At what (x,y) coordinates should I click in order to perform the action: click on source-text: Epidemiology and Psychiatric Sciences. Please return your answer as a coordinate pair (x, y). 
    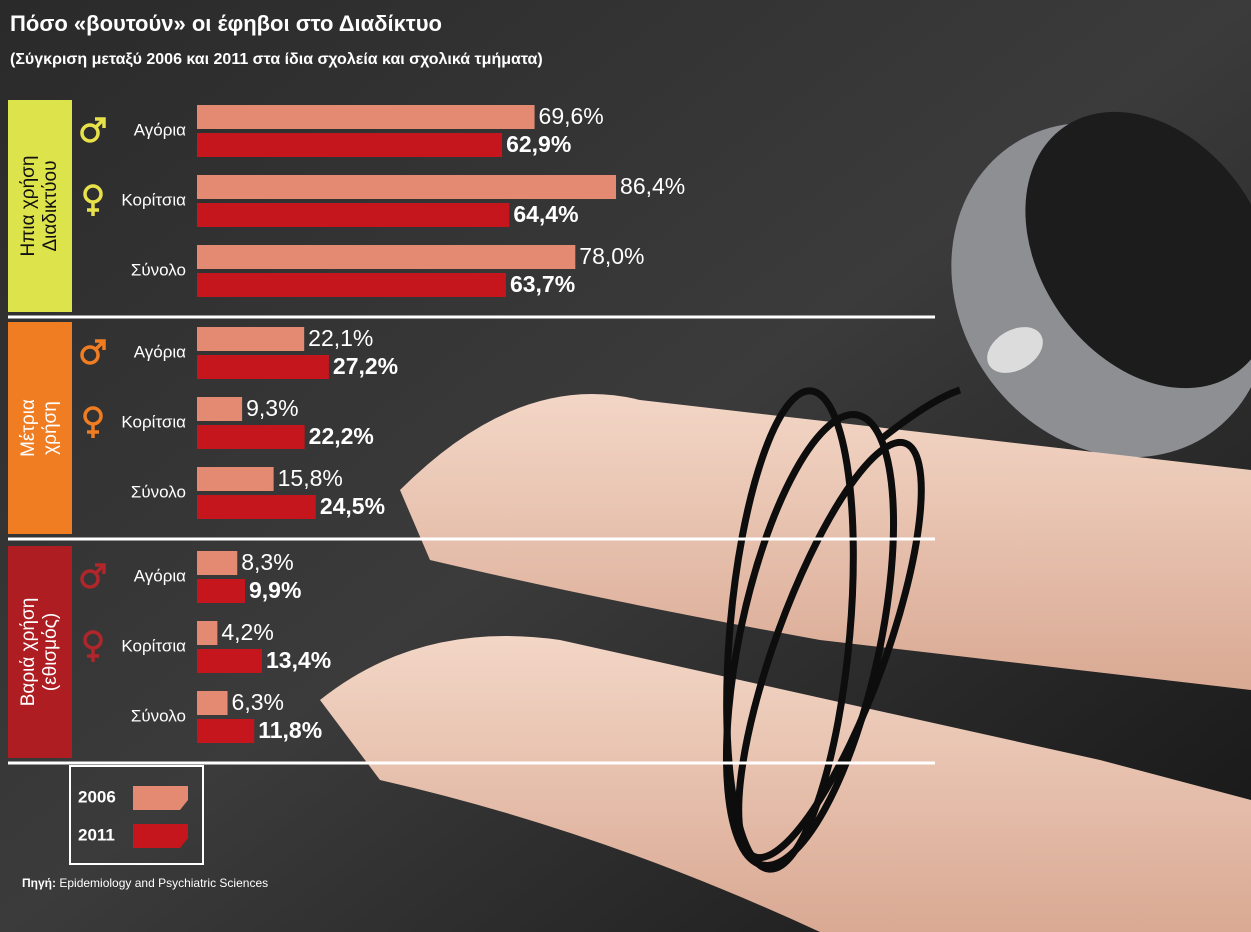
    Looking at the image, I should click on (163, 883).